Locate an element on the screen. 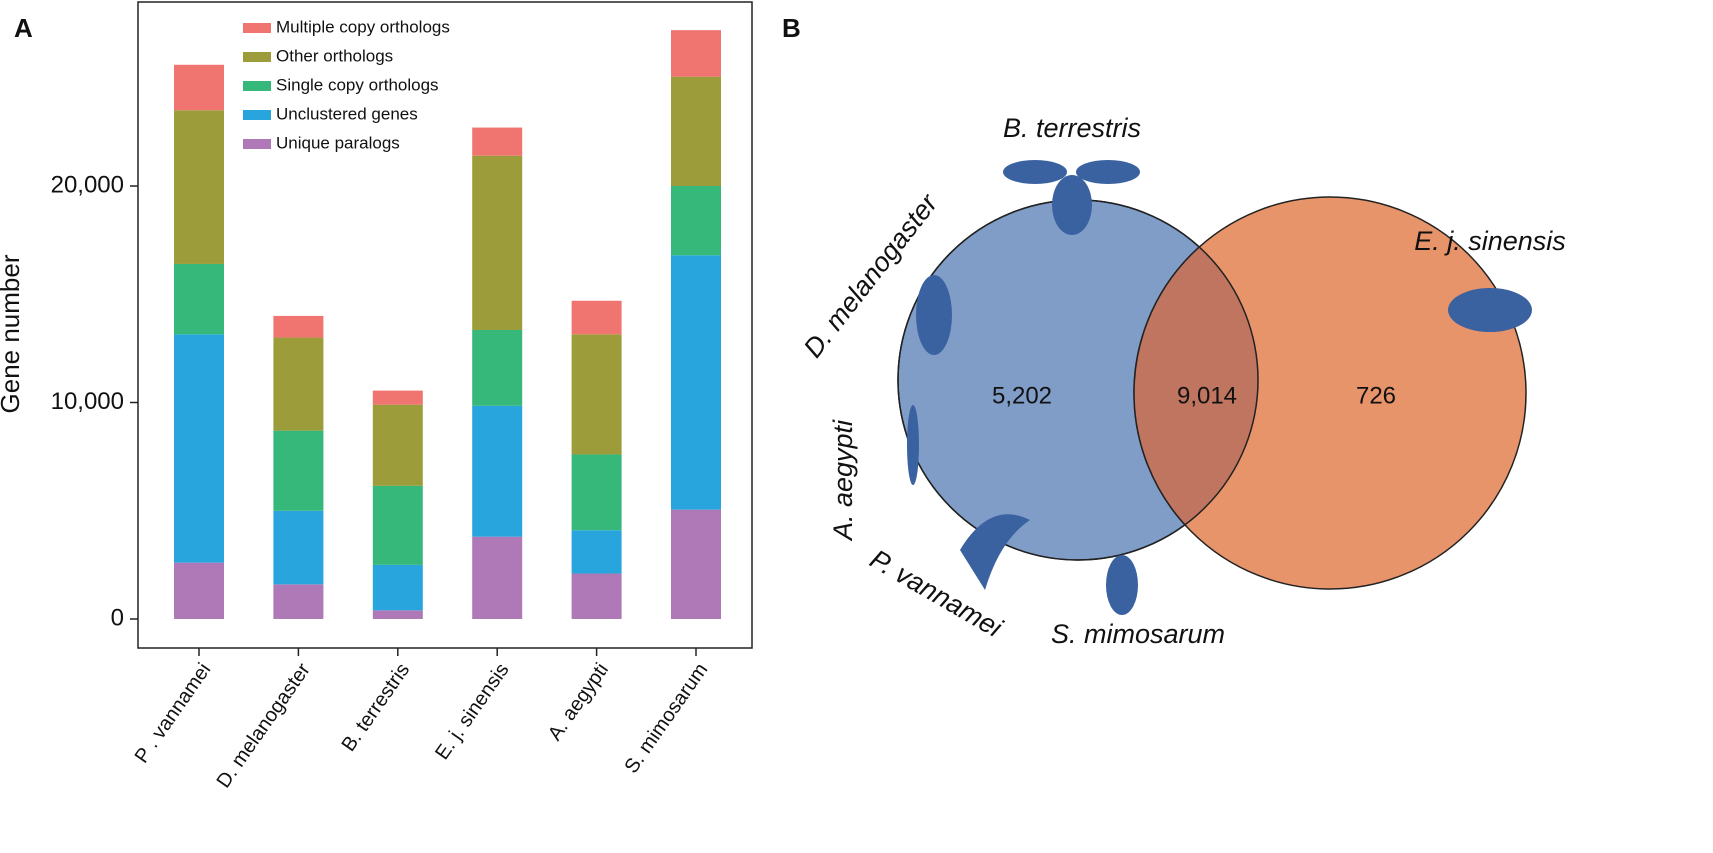 This screenshot has height=853, width=1713. y-tick-label: 10,000 is located at coordinates (87, 401).